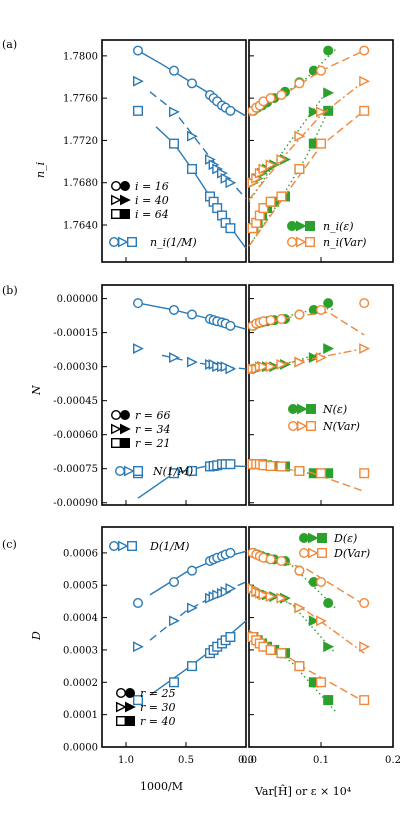  Describe the element at coordinates (9, 544) in the screenshot. I see `panel-label-c: (c)` at that location.